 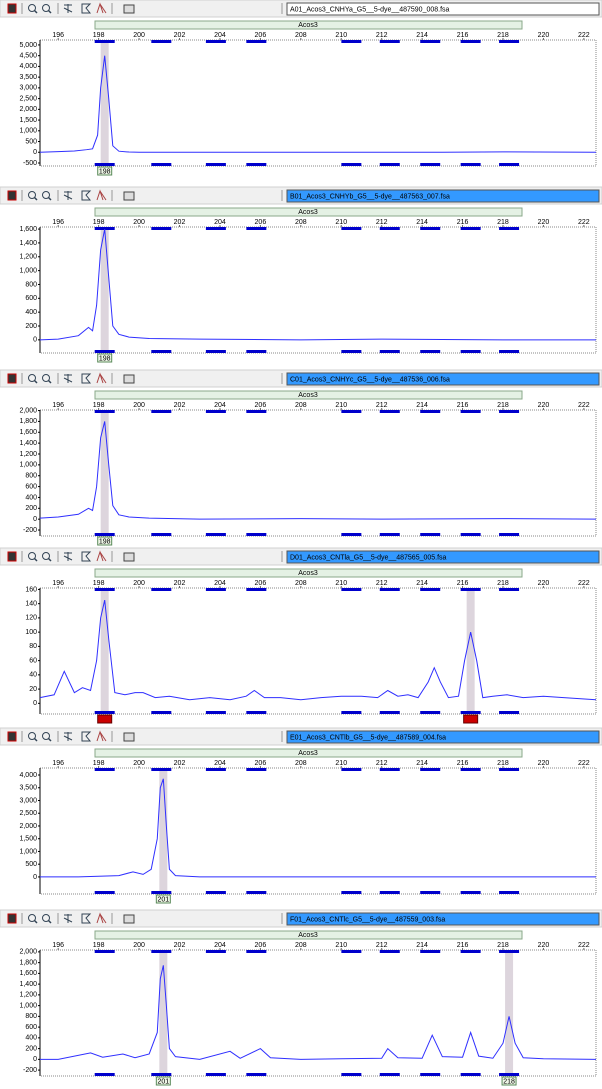 I want to click on x-tick-label: 202, so click(x=180, y=35).